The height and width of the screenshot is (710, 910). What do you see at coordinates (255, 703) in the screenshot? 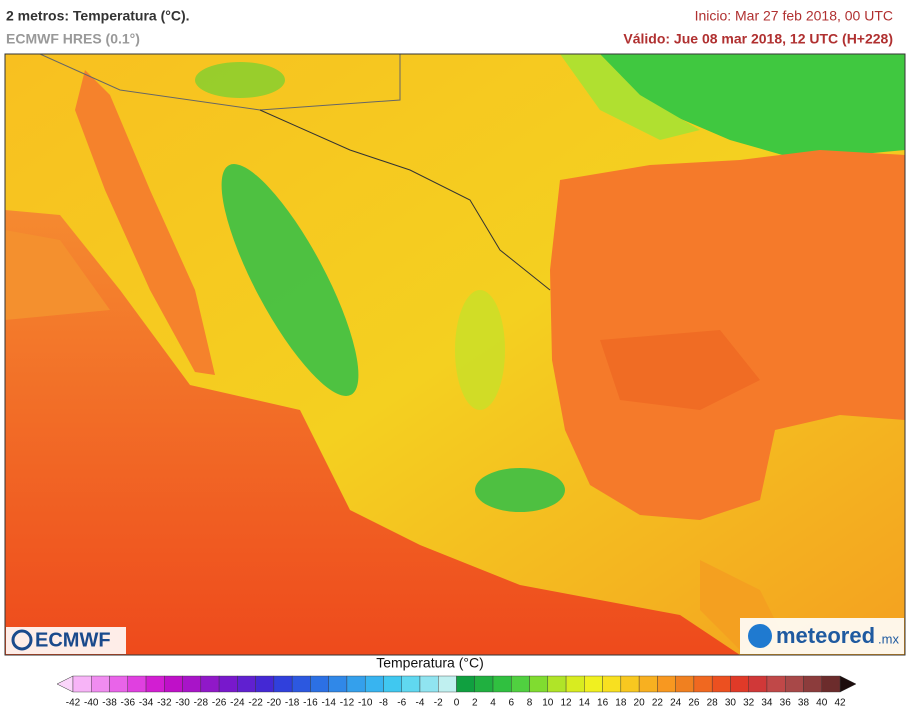
I see `legend-label: -22` at bounding box center [255, 703].